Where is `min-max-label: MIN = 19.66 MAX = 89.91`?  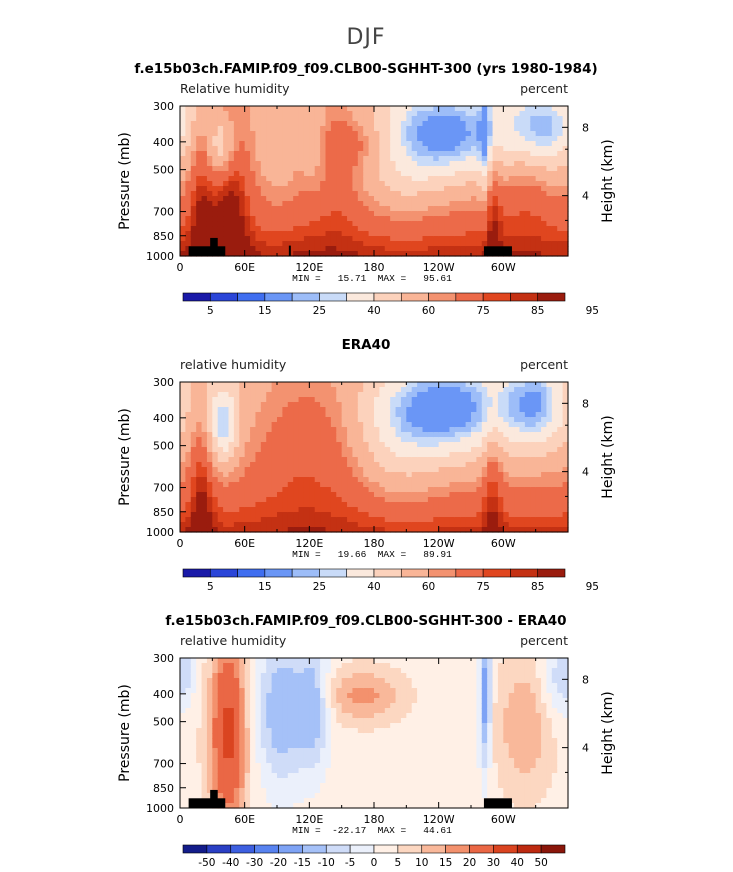 min-max-label: MIN = 19.66 MAX = 89.91 is located at coordinates (372, 554).